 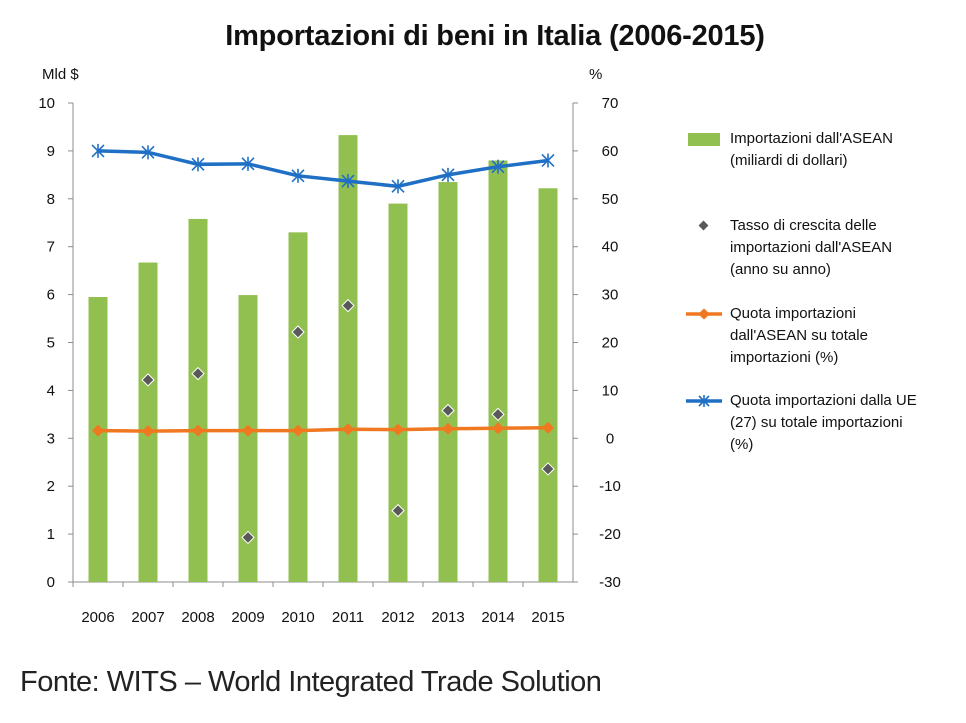 I want to click on left-tick-label: 7, so click(x=51, y=247).